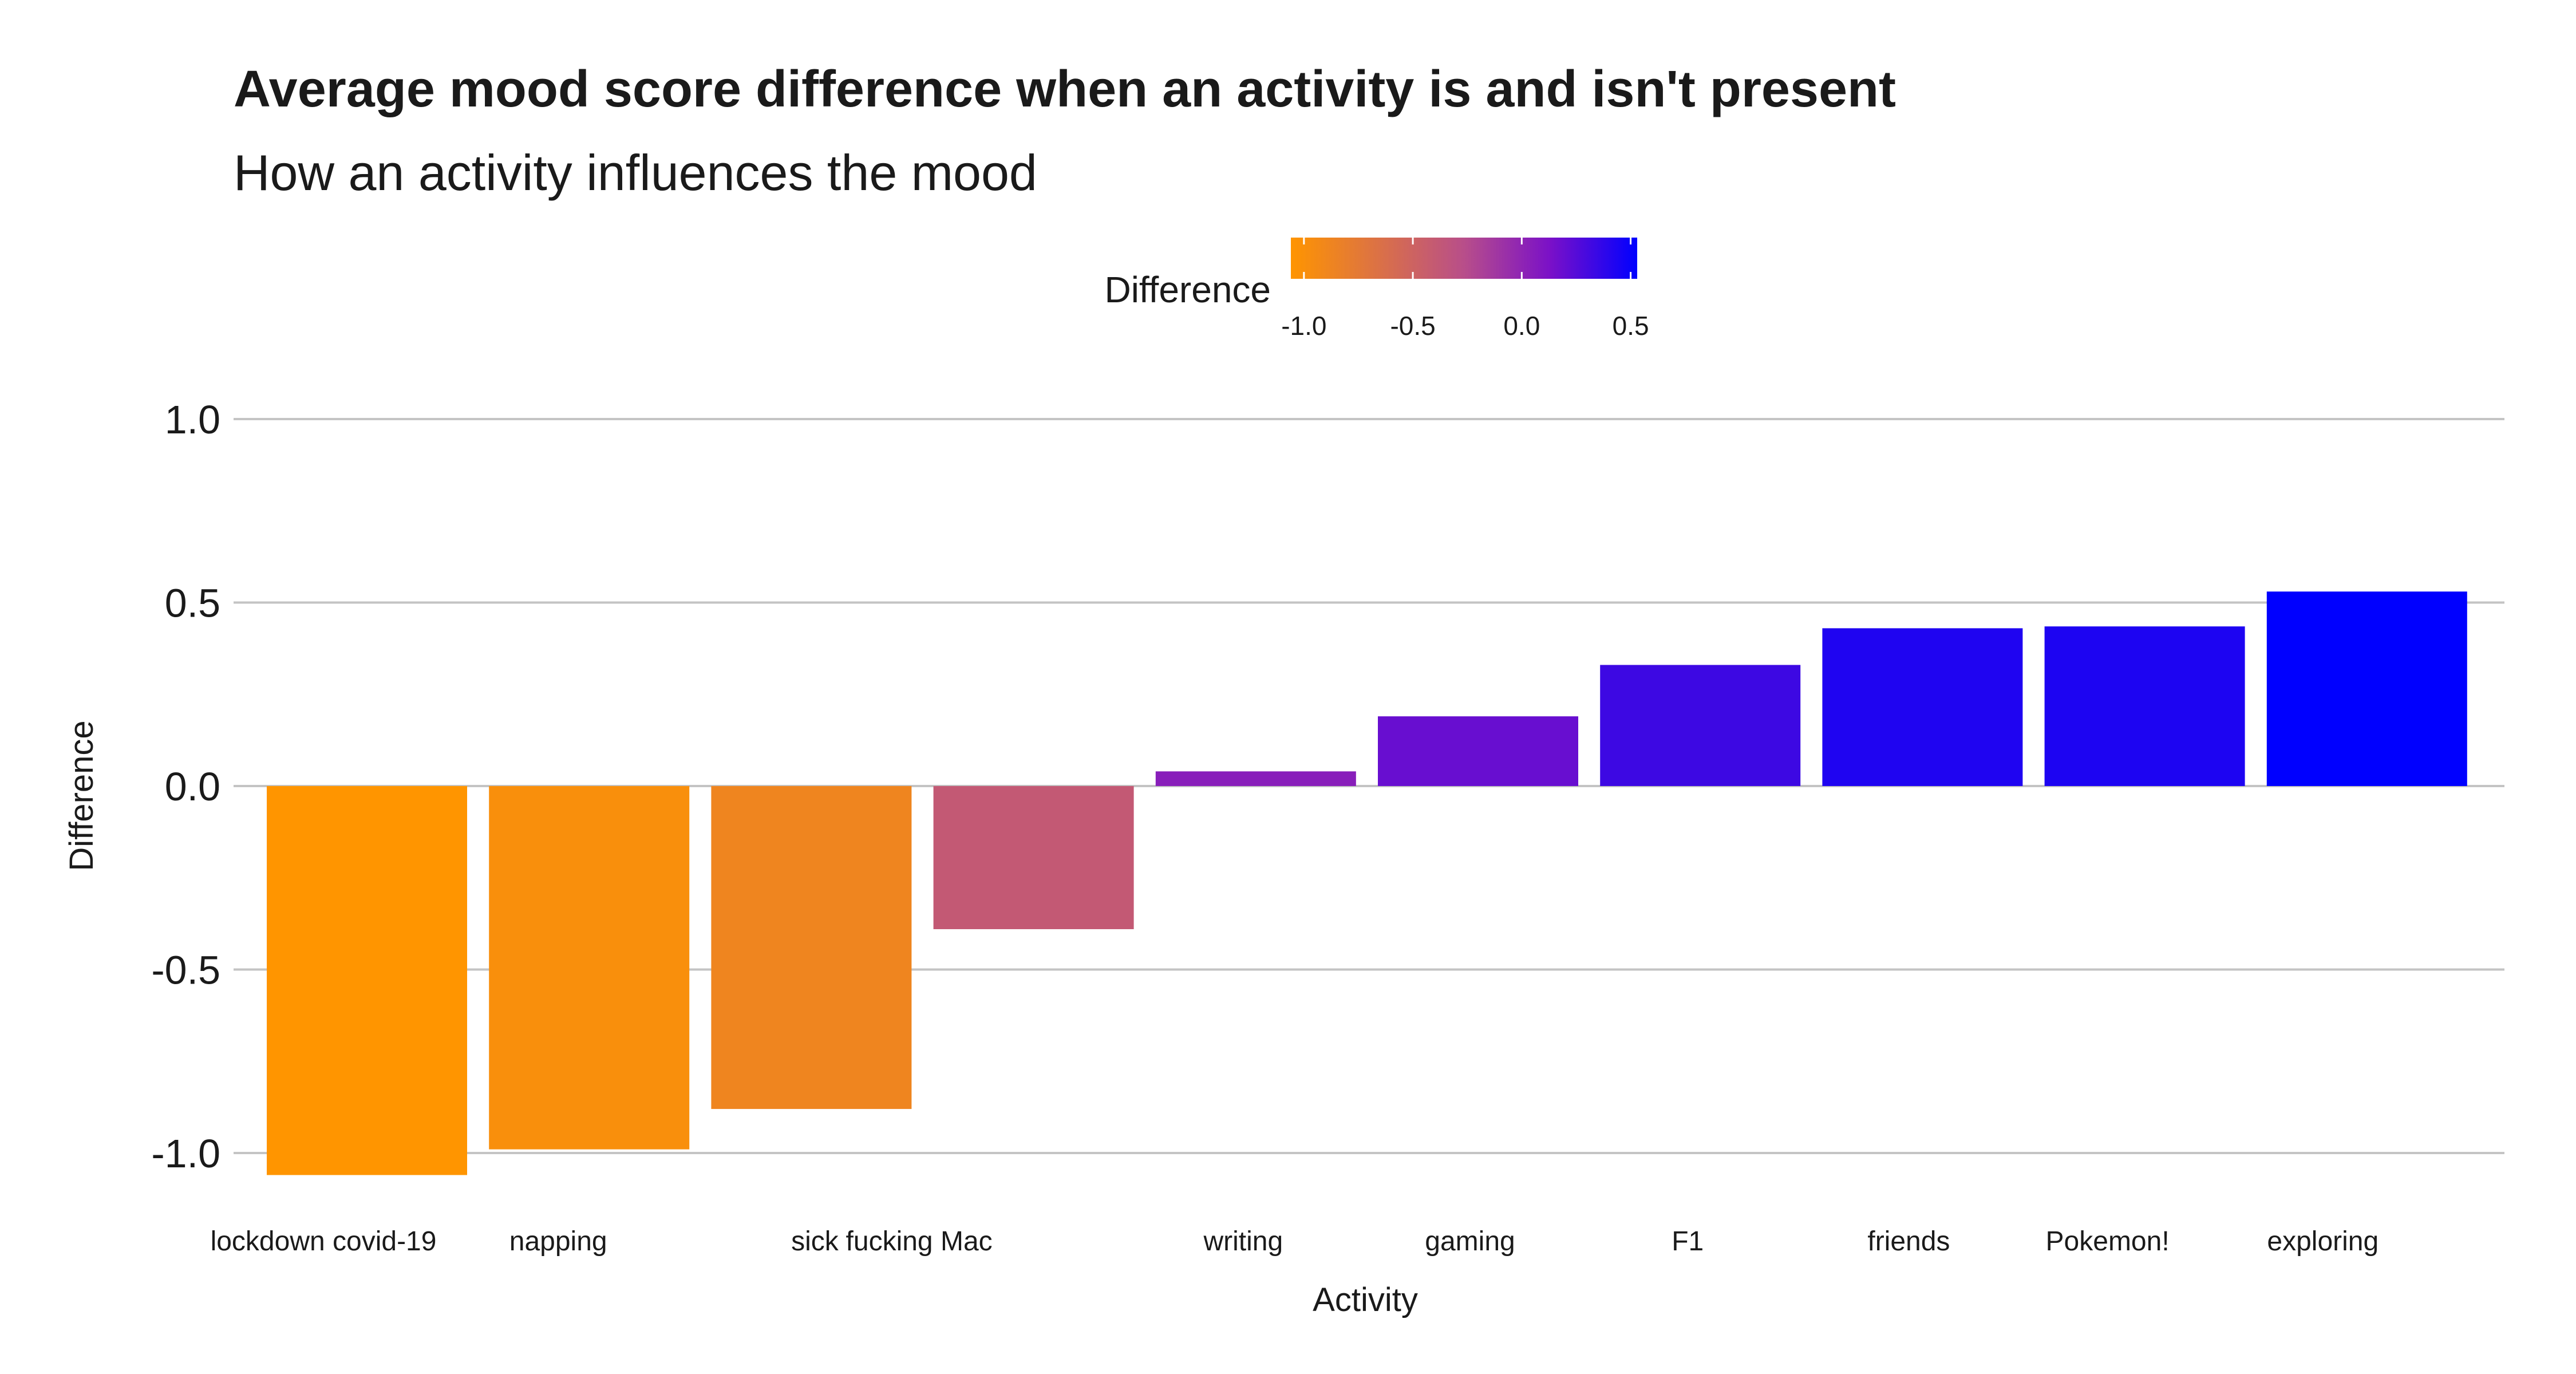 The width and height of the screenshot is (2576, 1374). I want to click on chart-subtitle: How an activity influences the mood, so click(635, 172).